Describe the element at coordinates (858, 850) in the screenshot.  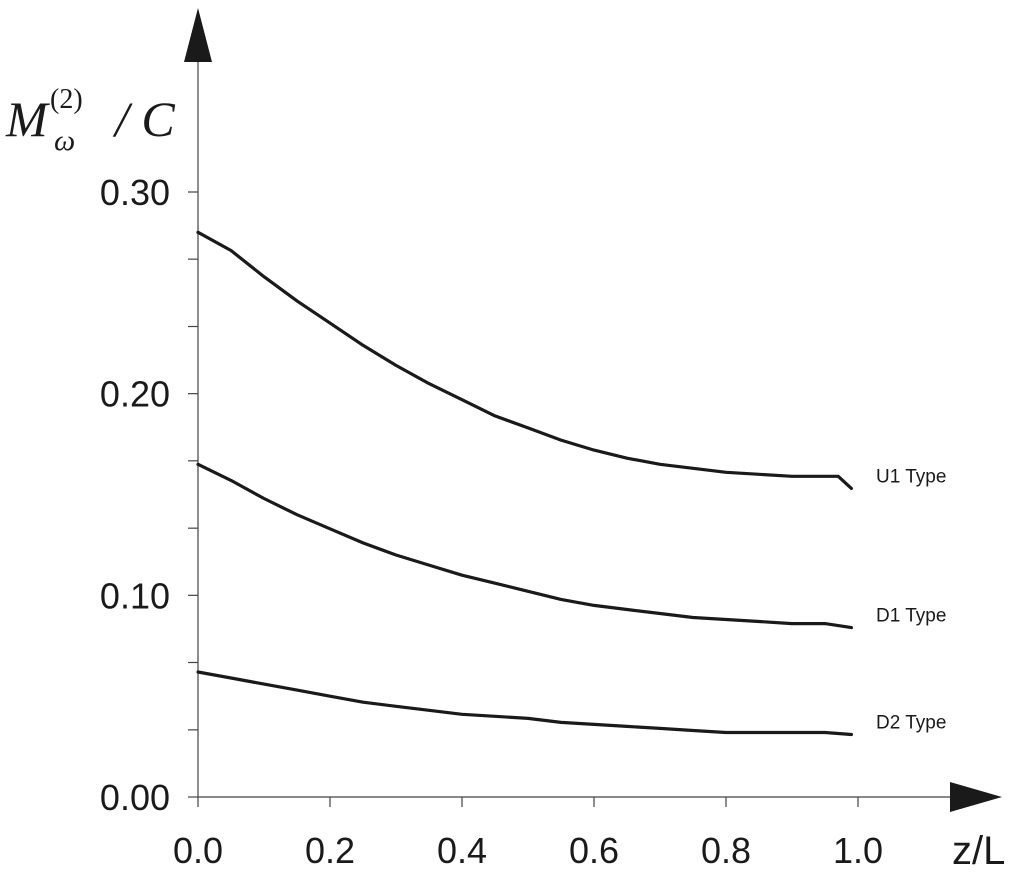
I see `x-tick-label: 1.0` at that location.